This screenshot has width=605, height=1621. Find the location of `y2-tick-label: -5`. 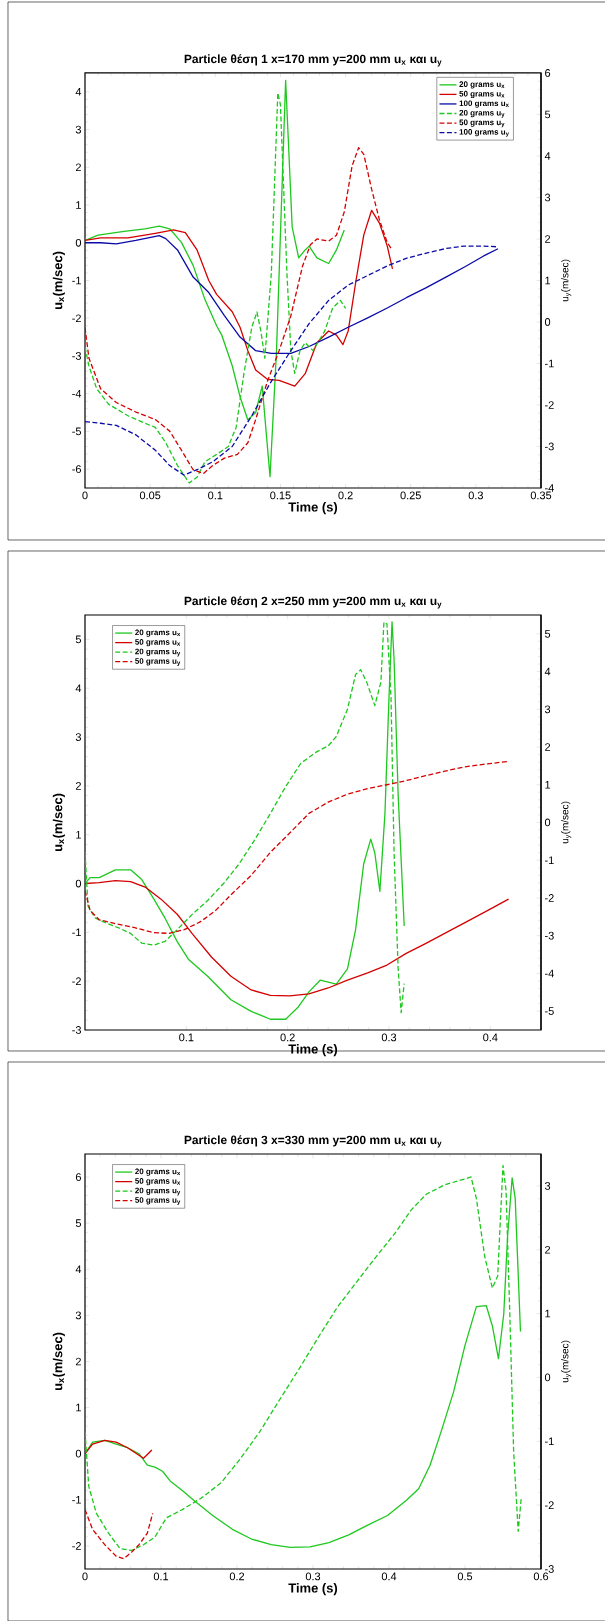

y2-tick-label: -5 is located at coordinates (549, 1011).